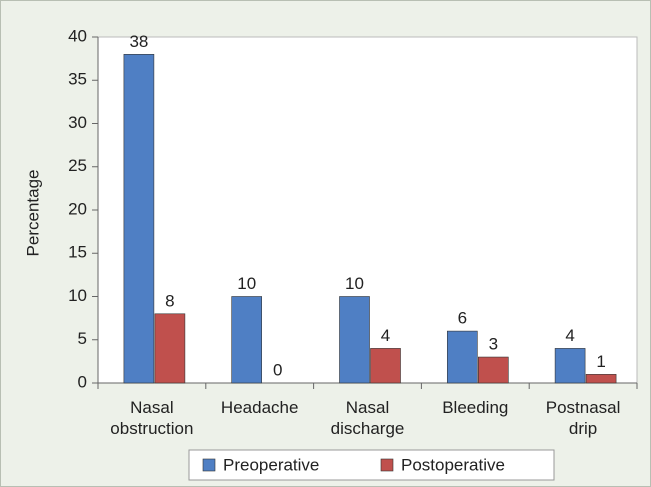  What do you see at coordinates (77, 79) in the screenshot?
I see `y-tick-label: 35` at bounding box center [77, 79].